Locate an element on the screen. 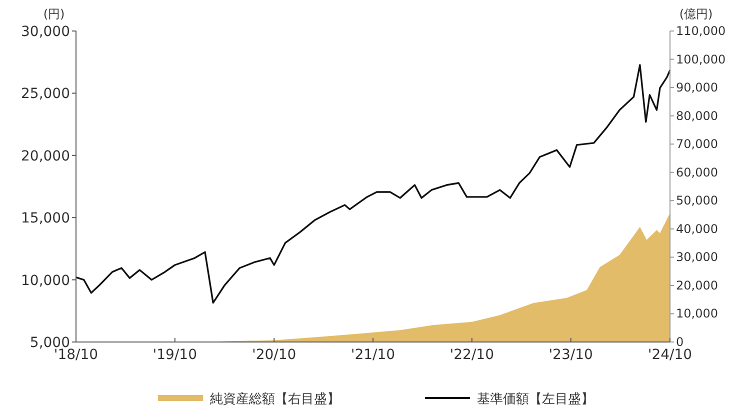 The height and width of the screenshot is (417, 734). y-tick-label: 20,000 is located at coordinates (45, 156).